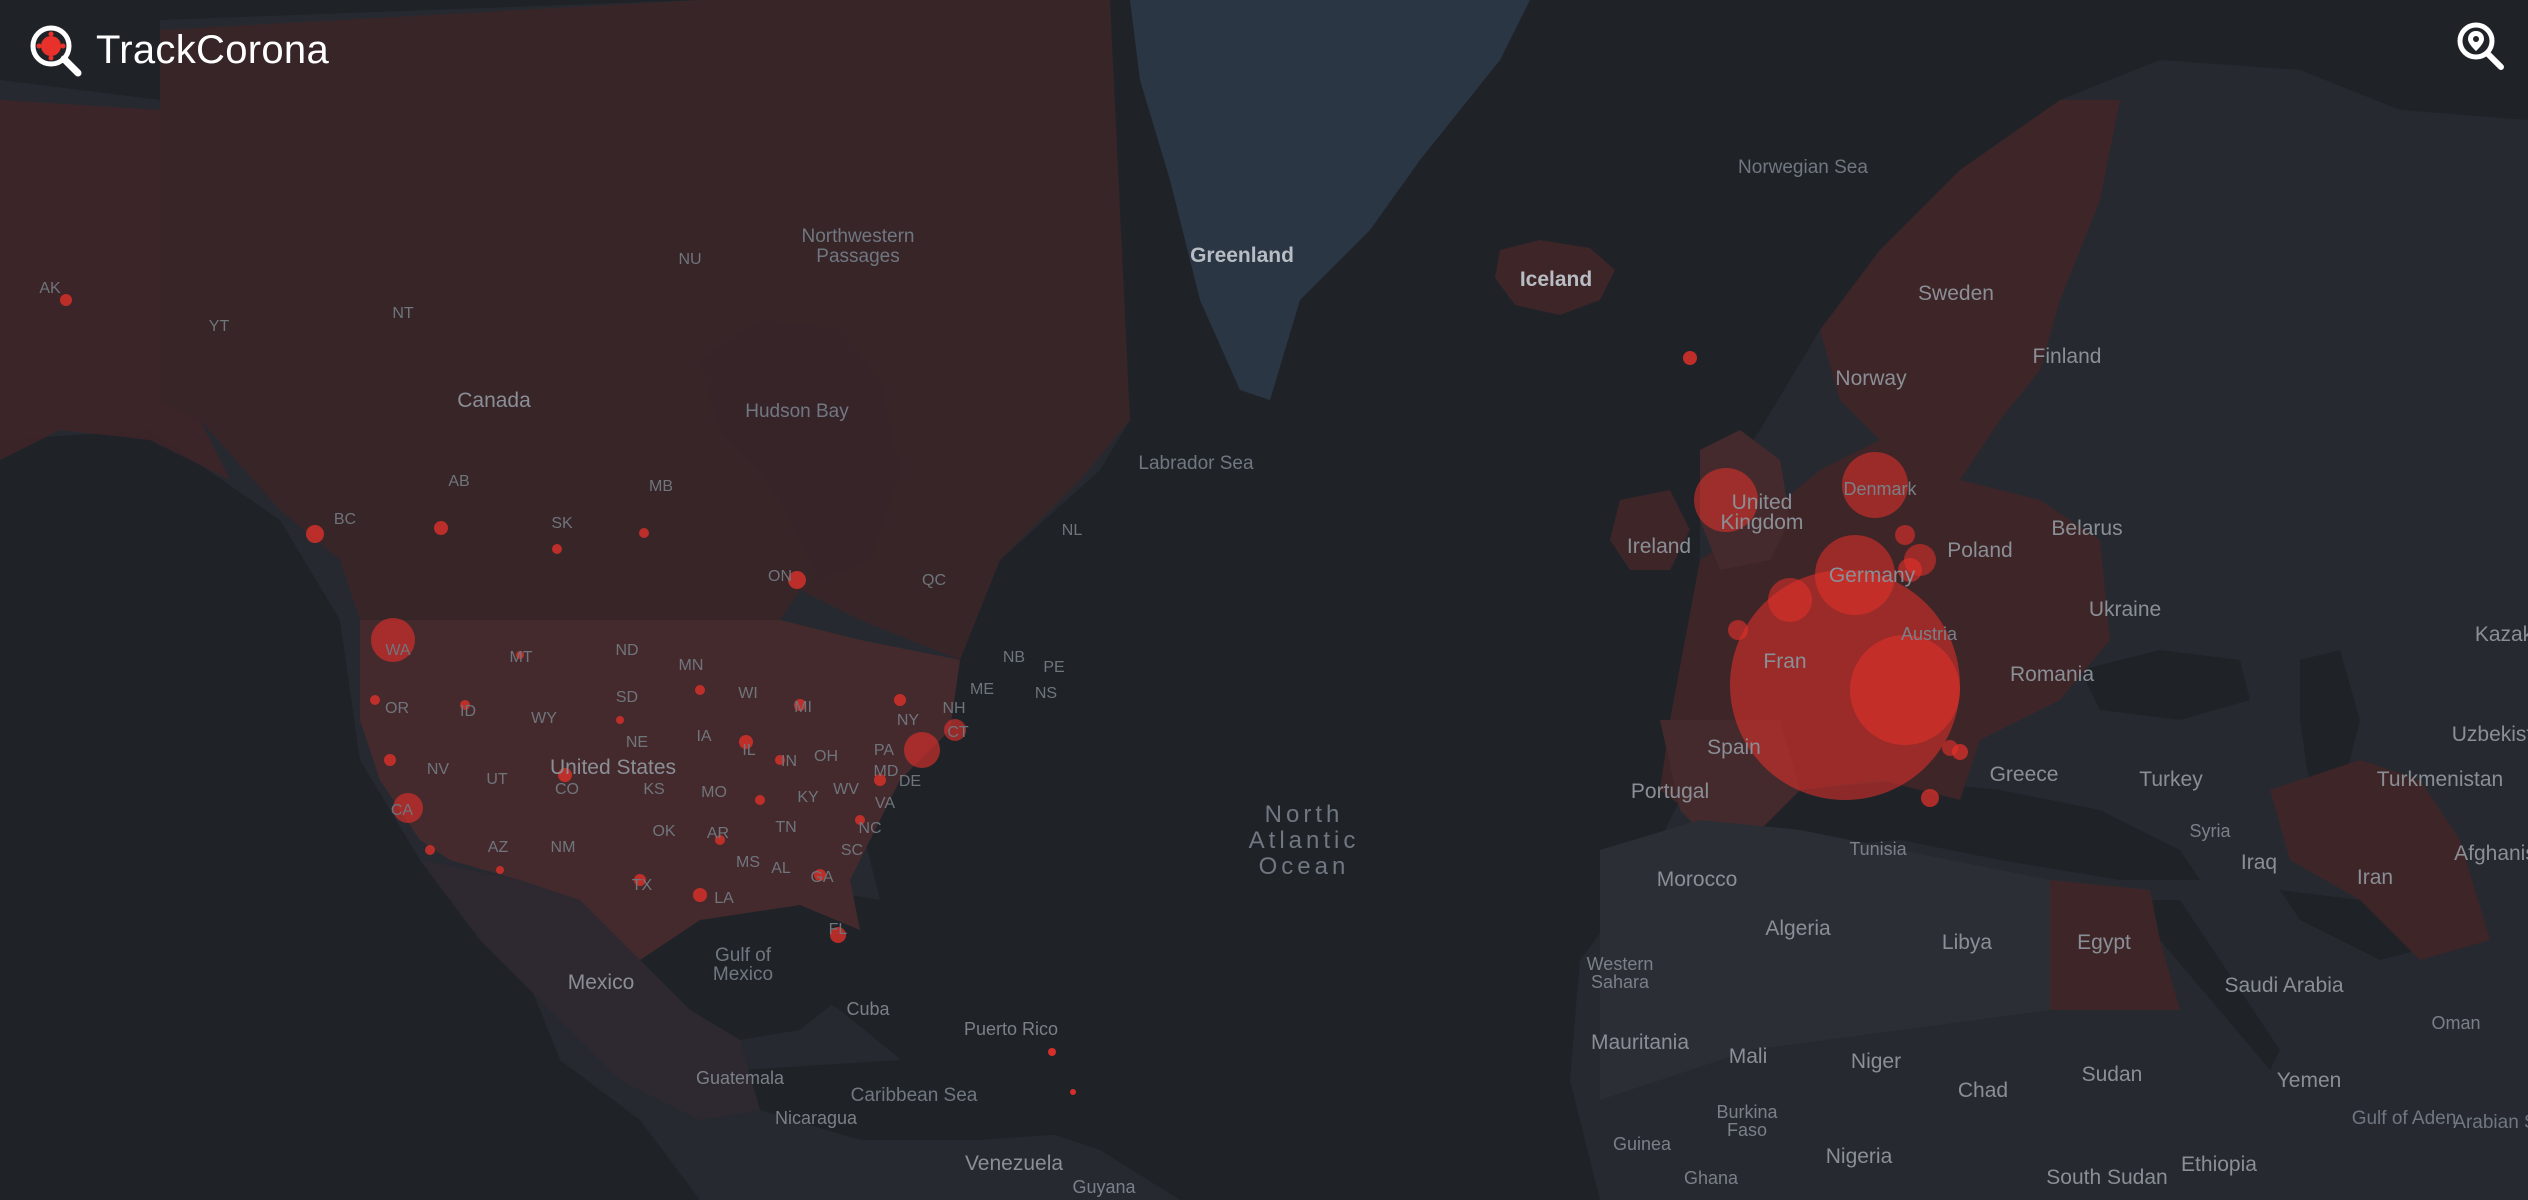 This screenshot has width=2528, height=1200. Describe the element at coordinates (743, 955) in the screenshot. I see `label-gulf-of-mexico-1: Gulf of` at that location.